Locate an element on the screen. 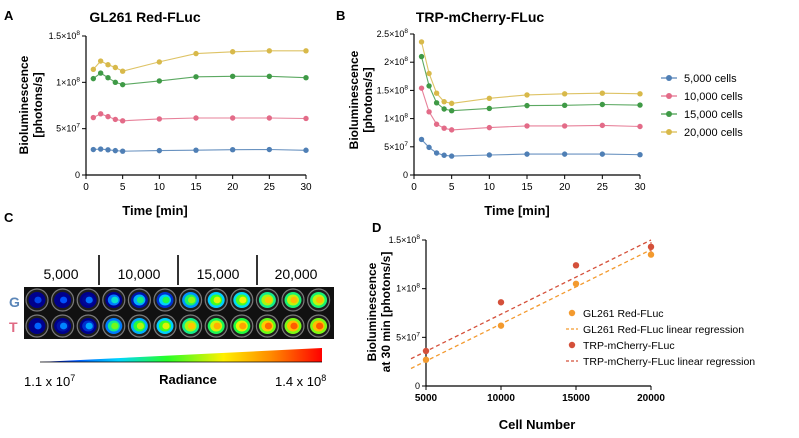  panel-d-xlabel: Cell Number is located at coordinates (537, 424).